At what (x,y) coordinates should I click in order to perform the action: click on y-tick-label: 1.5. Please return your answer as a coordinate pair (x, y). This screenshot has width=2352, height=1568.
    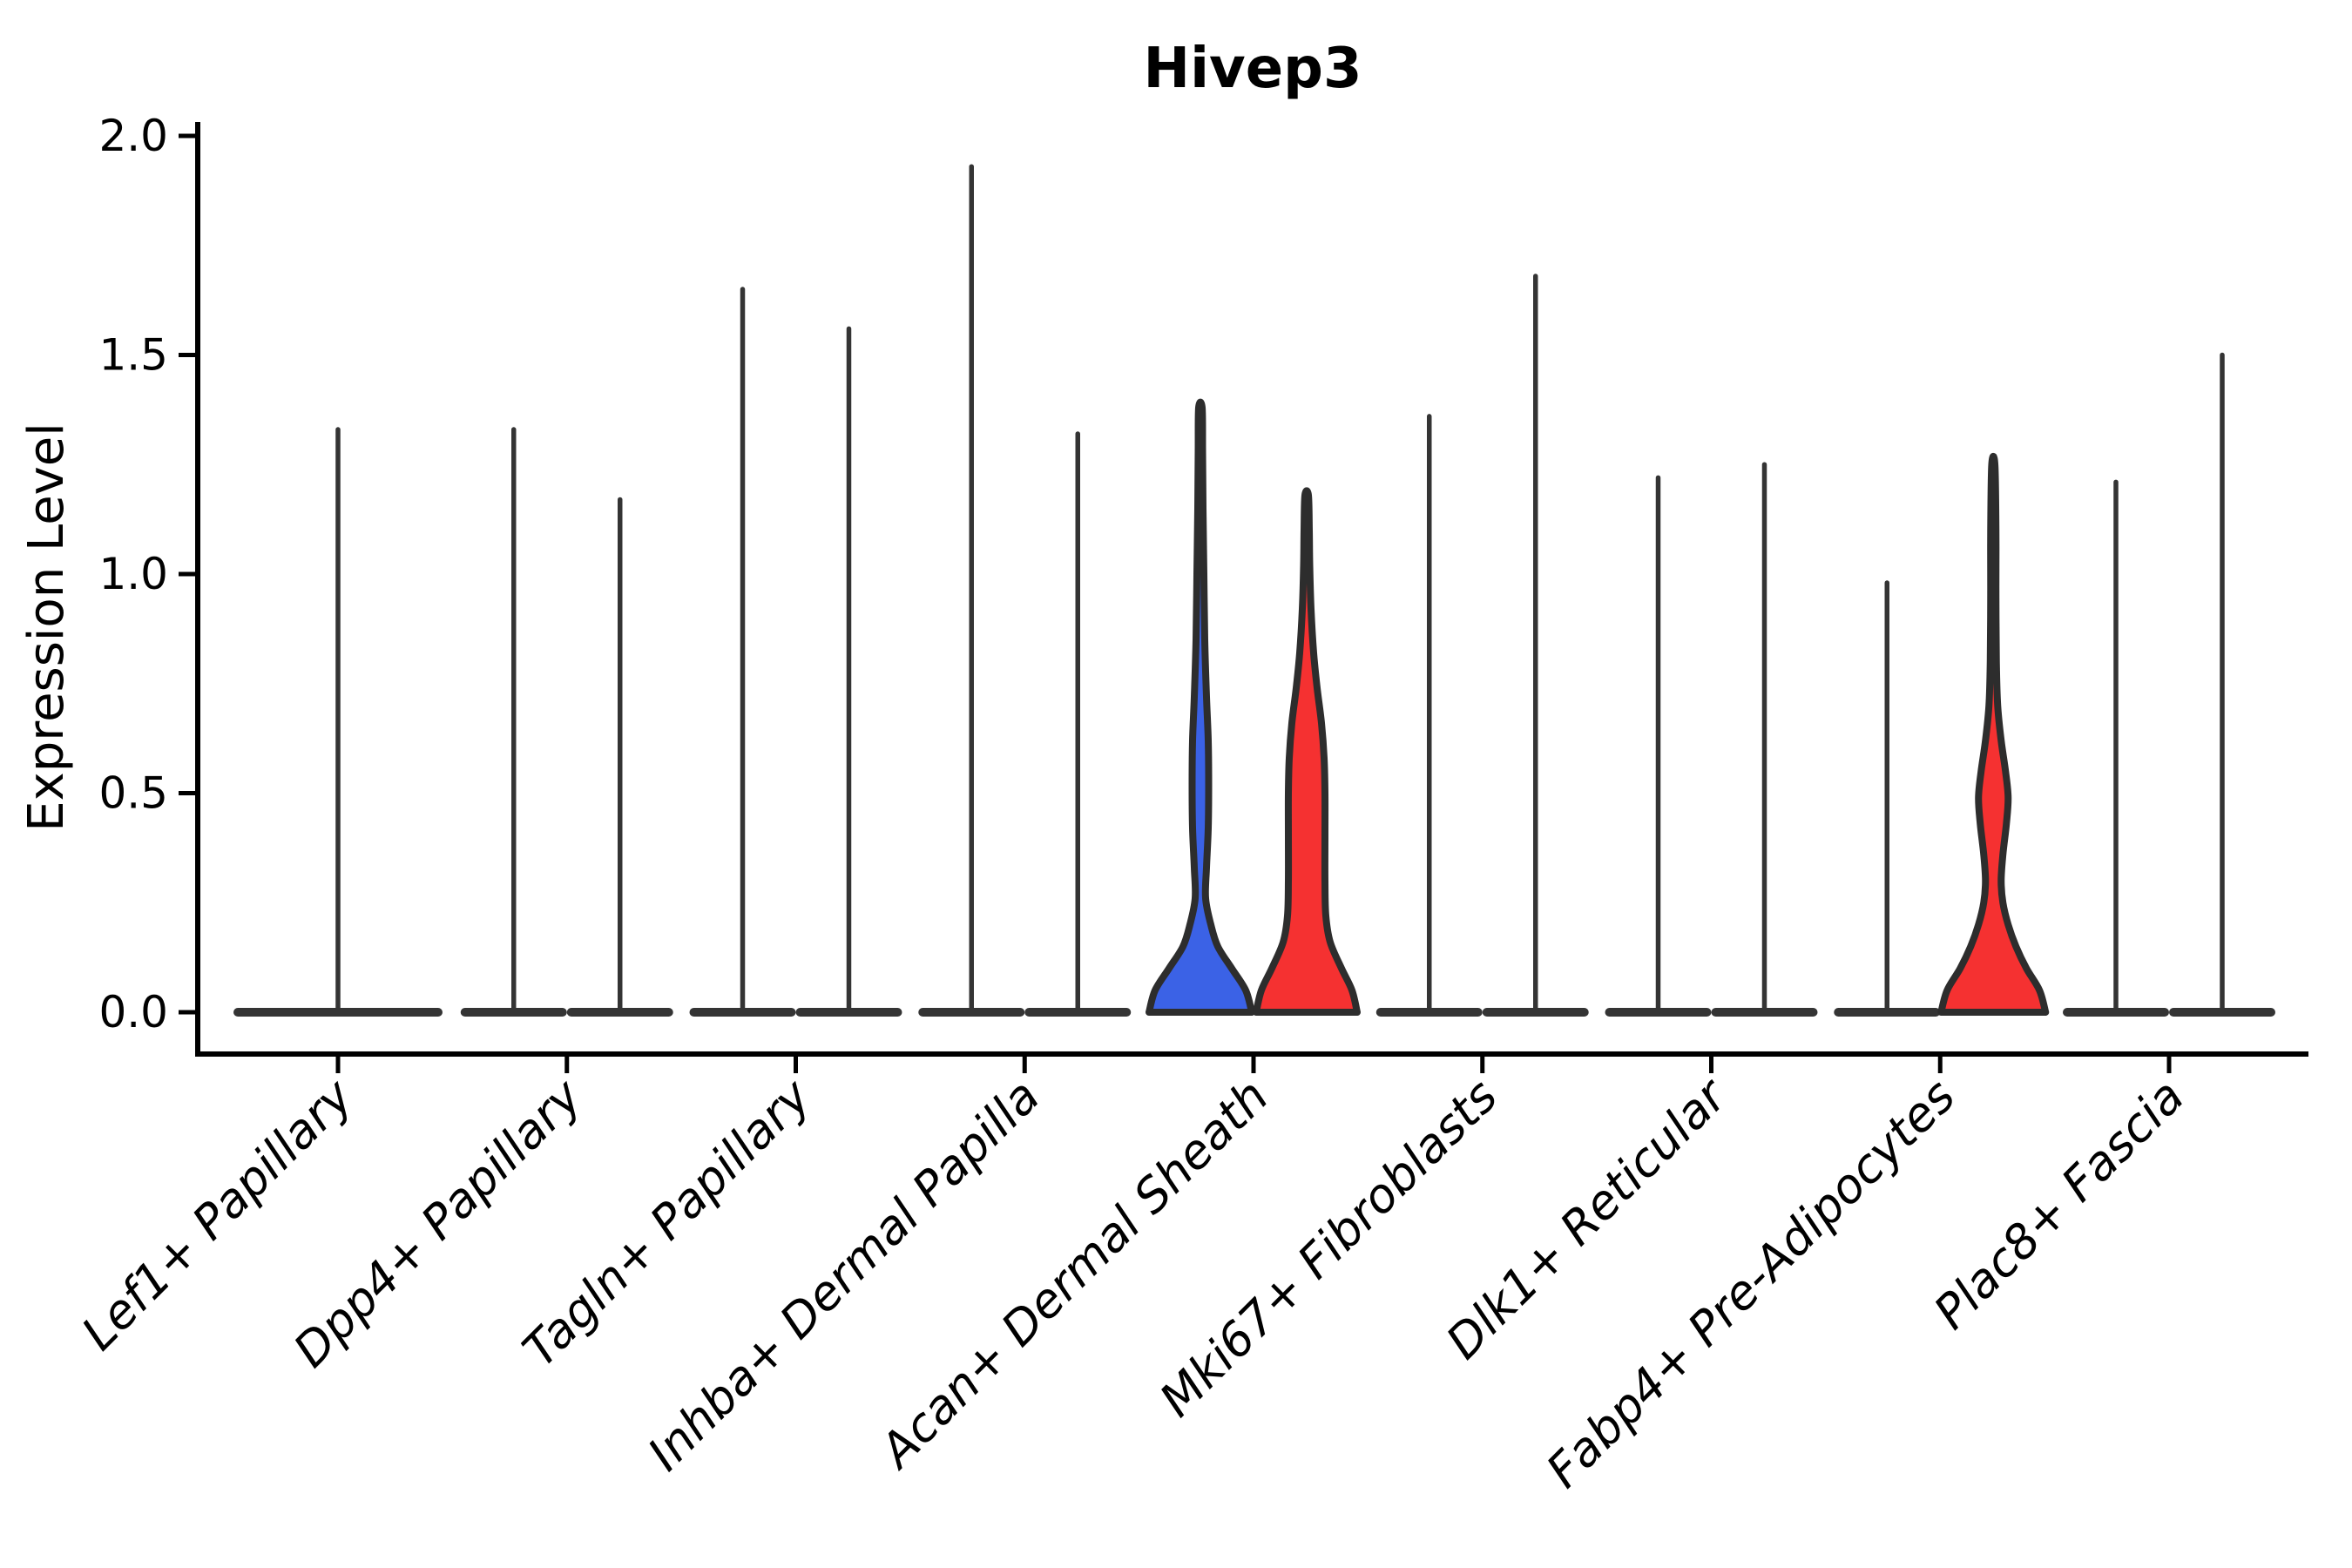
    Looking at the image, I should click on (133, 356).